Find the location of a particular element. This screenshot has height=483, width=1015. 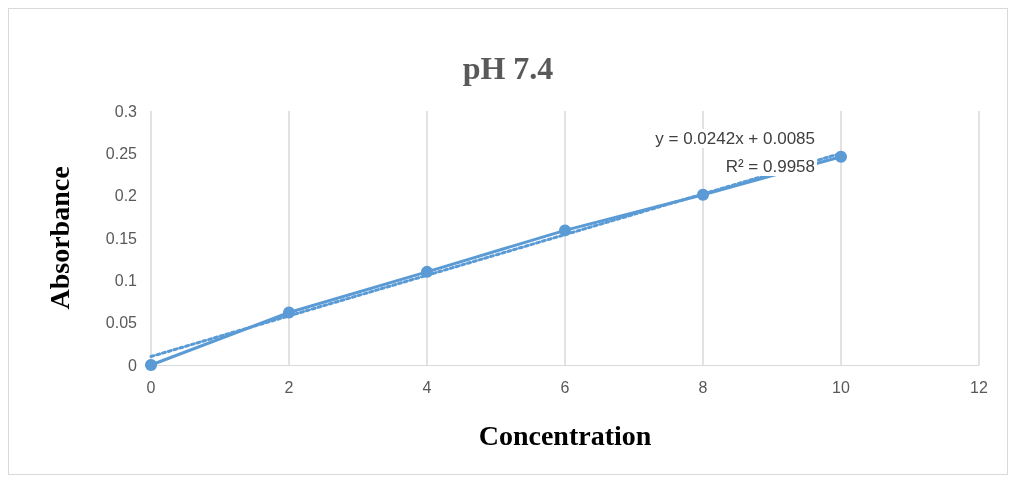

y-tick-label: 0.2 is located at coordinates (126, 196).